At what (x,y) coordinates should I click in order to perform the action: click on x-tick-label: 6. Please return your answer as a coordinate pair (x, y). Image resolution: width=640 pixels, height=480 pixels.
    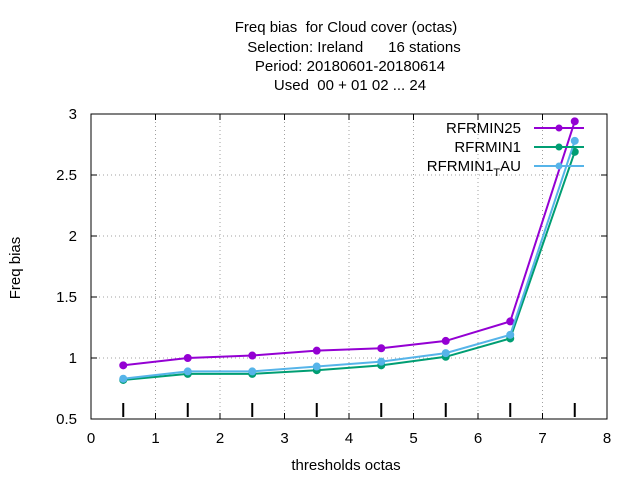
    Looking at the image, I should click on (478, 438).